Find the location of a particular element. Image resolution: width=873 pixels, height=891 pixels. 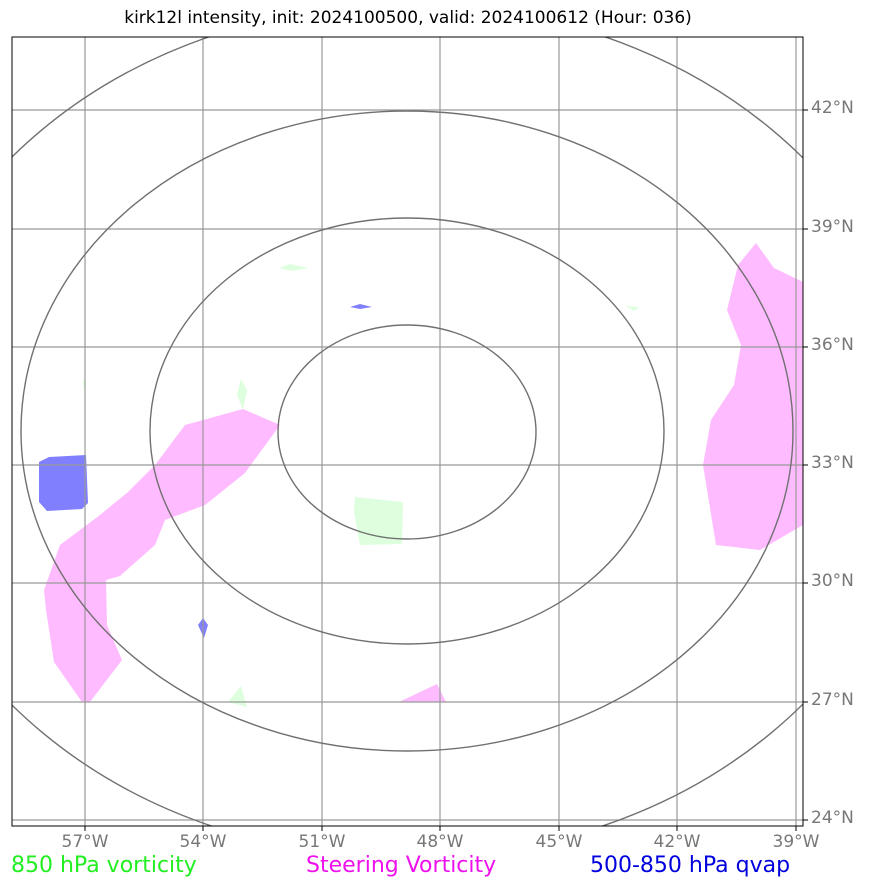

lat-label-30n: 30°N is located at coordinates (832, 581).